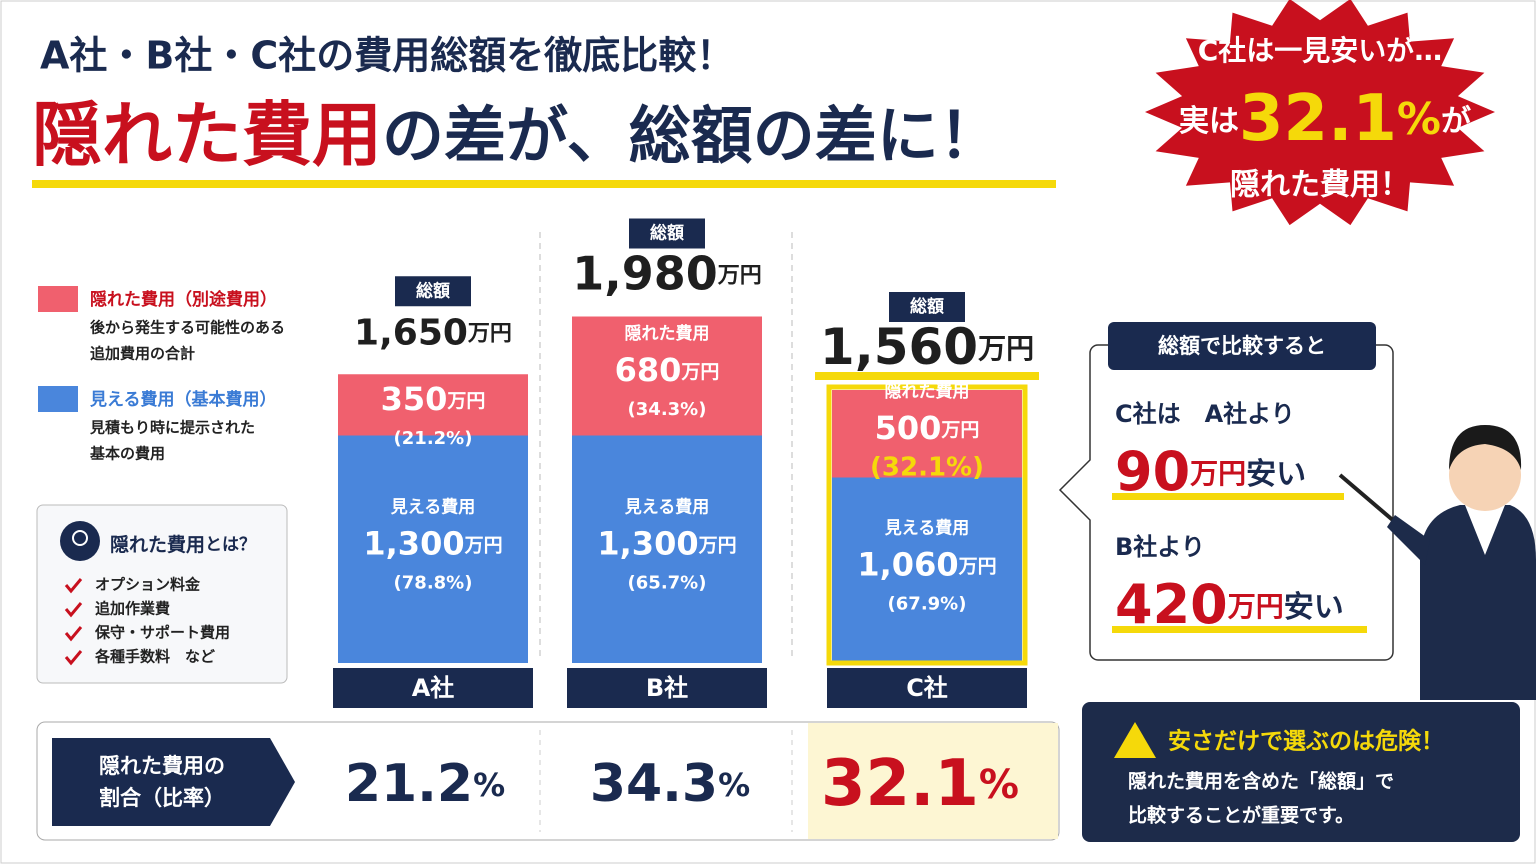 The image size is (1536, 864). I want to click on person-shirt, so click(1485, 530).